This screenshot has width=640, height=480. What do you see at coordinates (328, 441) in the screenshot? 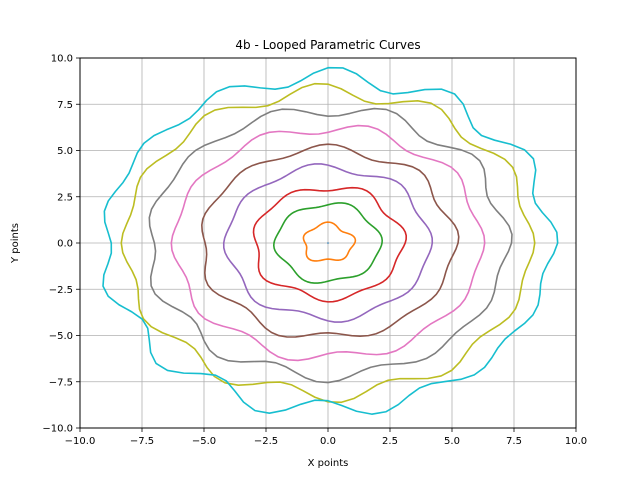
I see `x-tick-label: 0.0` at bounding box center [328, 441].